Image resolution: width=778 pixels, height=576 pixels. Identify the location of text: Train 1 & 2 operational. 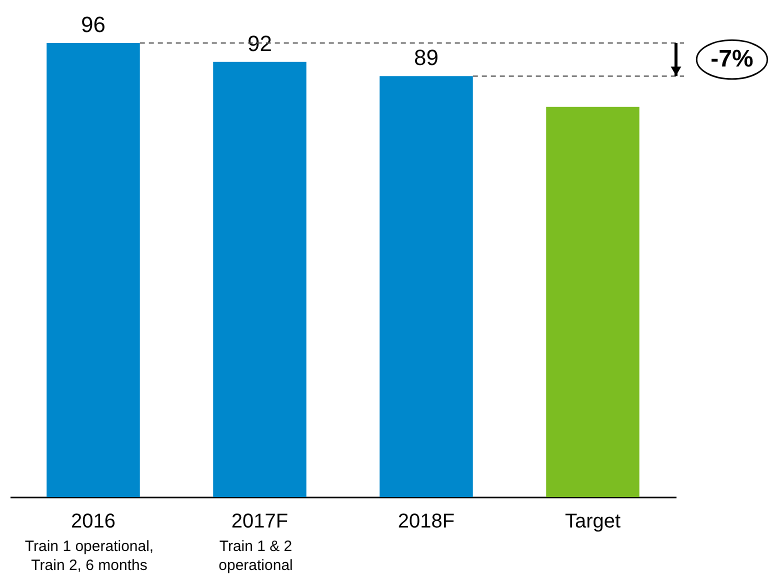
(255, 556).